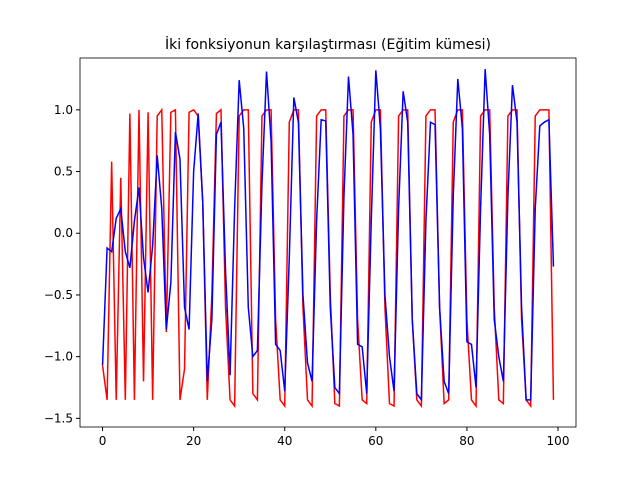 The width and height of the screenshot is (640, 484). What do you see at coordinates (375, 441) in the screenshot?
I see `x-tick-label: 60` at bounding box center [375, 441].